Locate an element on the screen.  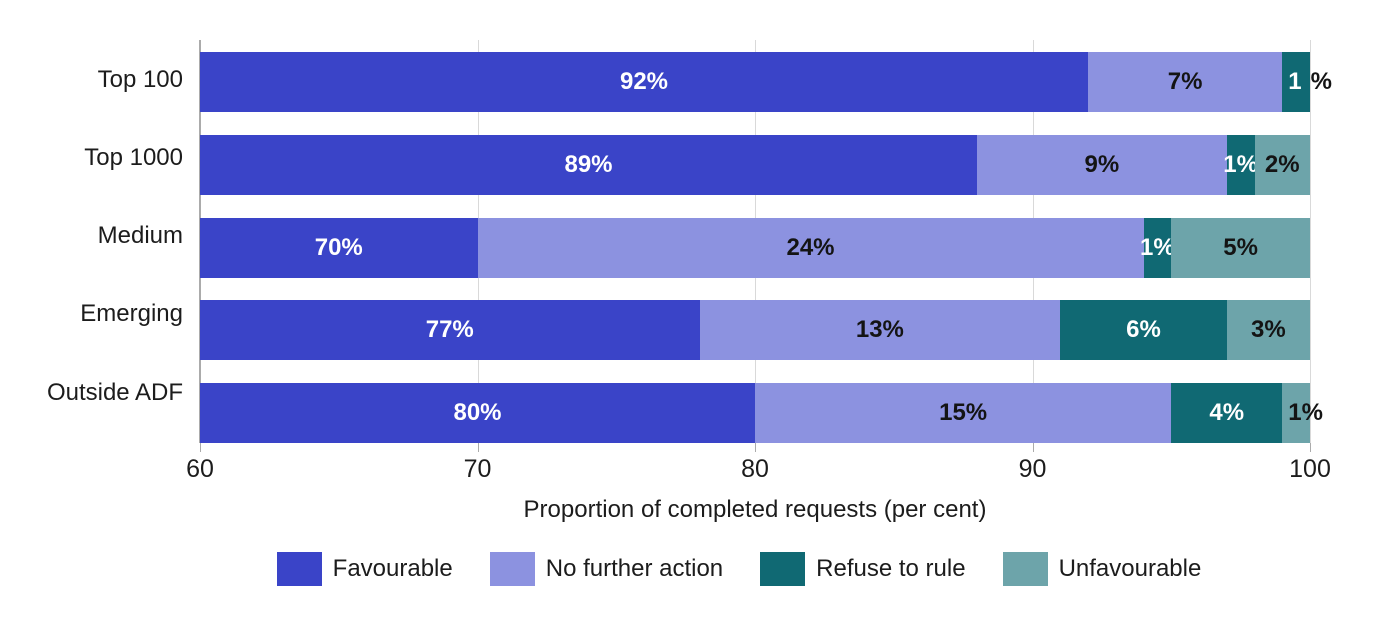
legend-swatch-favourable is located at coordinates (299, 569).